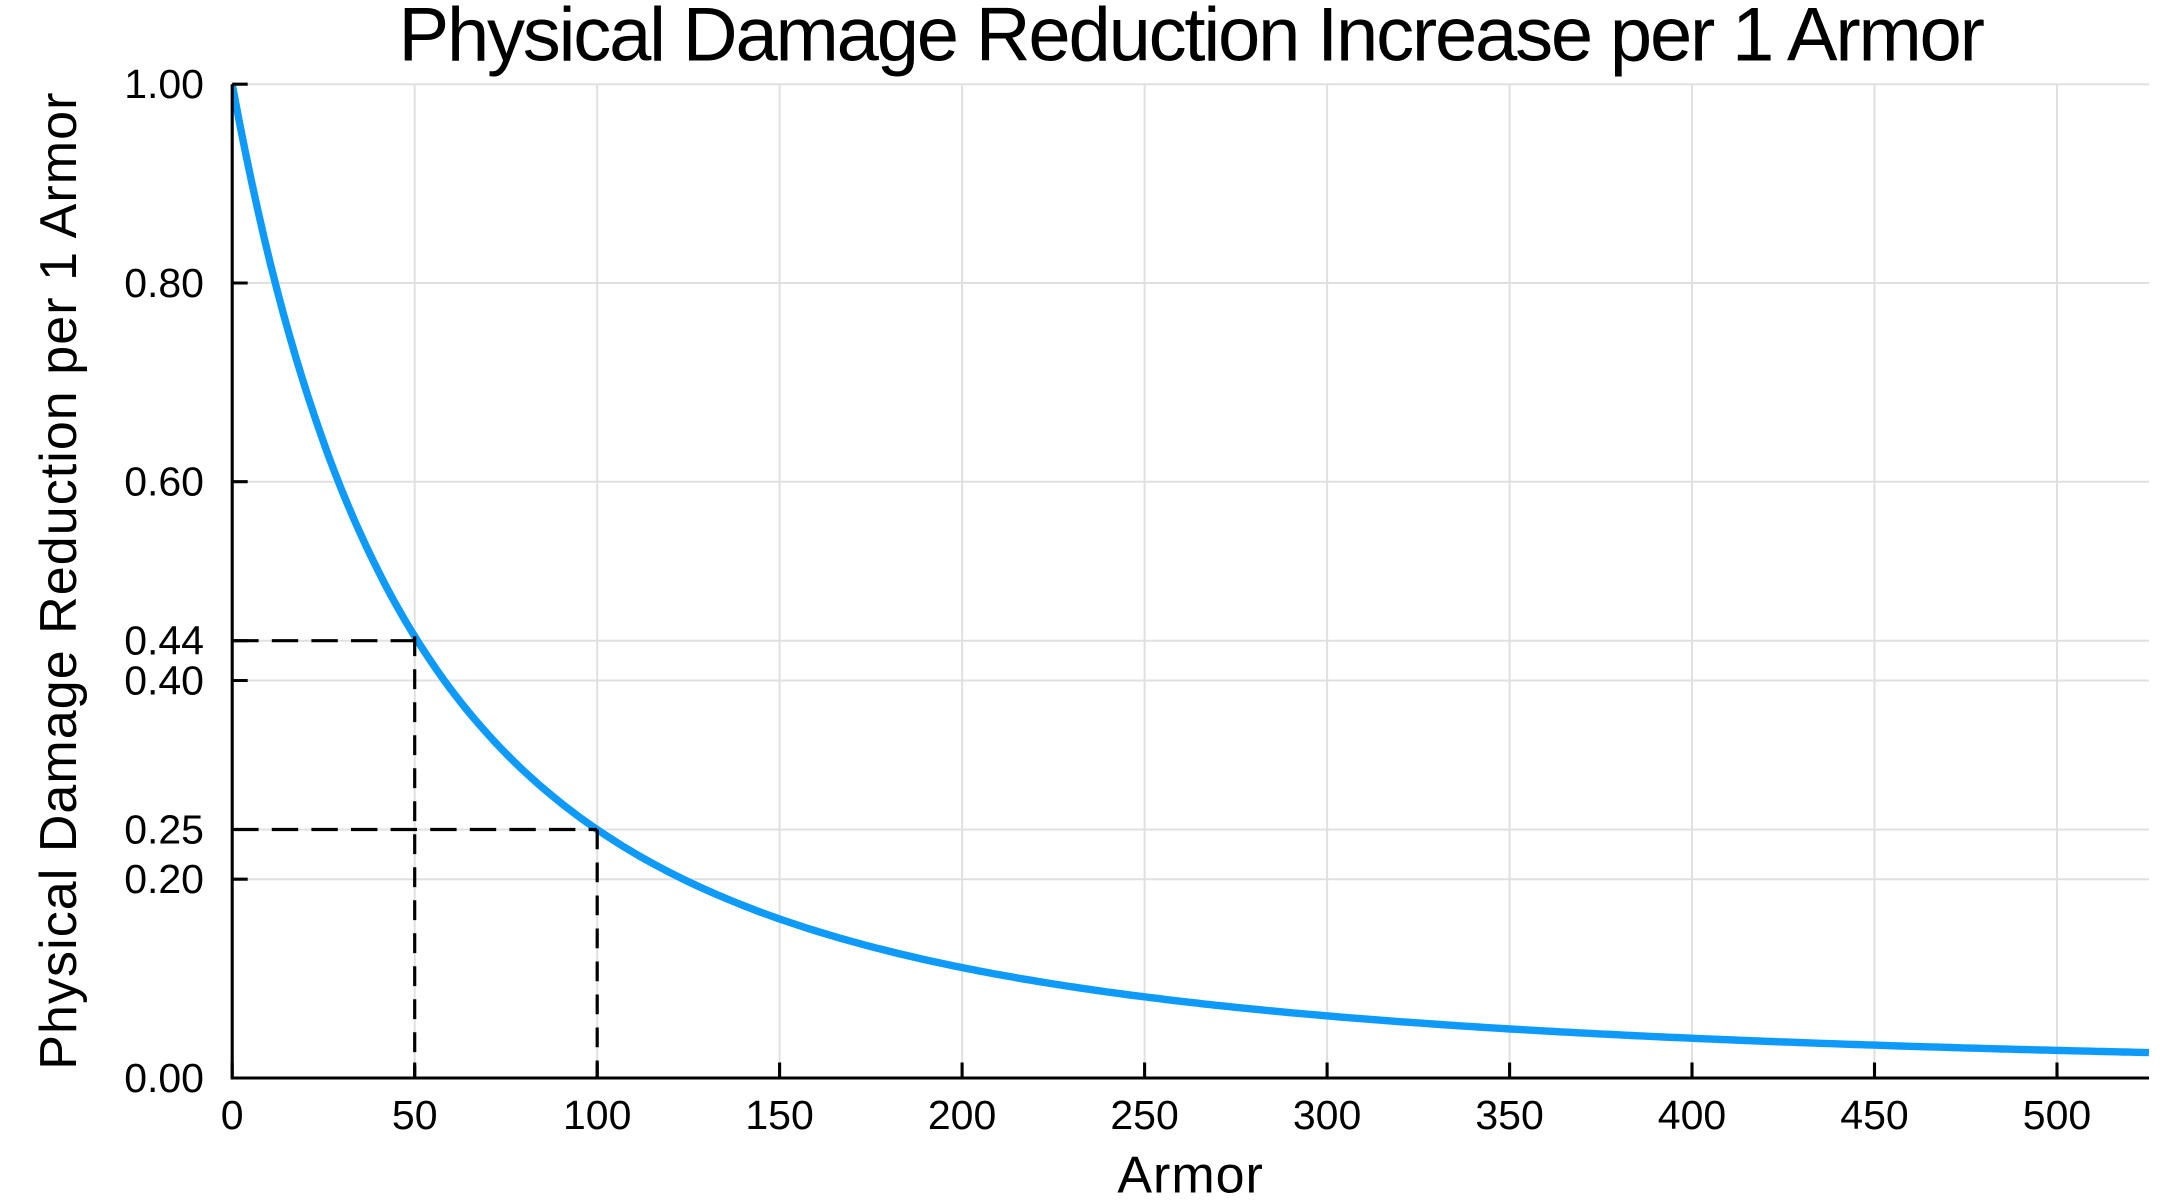  What do you see at coordinates (164, 1078) in the screenshot?
I see `svg-text: 0.00` at bounding box center [164, 1078].